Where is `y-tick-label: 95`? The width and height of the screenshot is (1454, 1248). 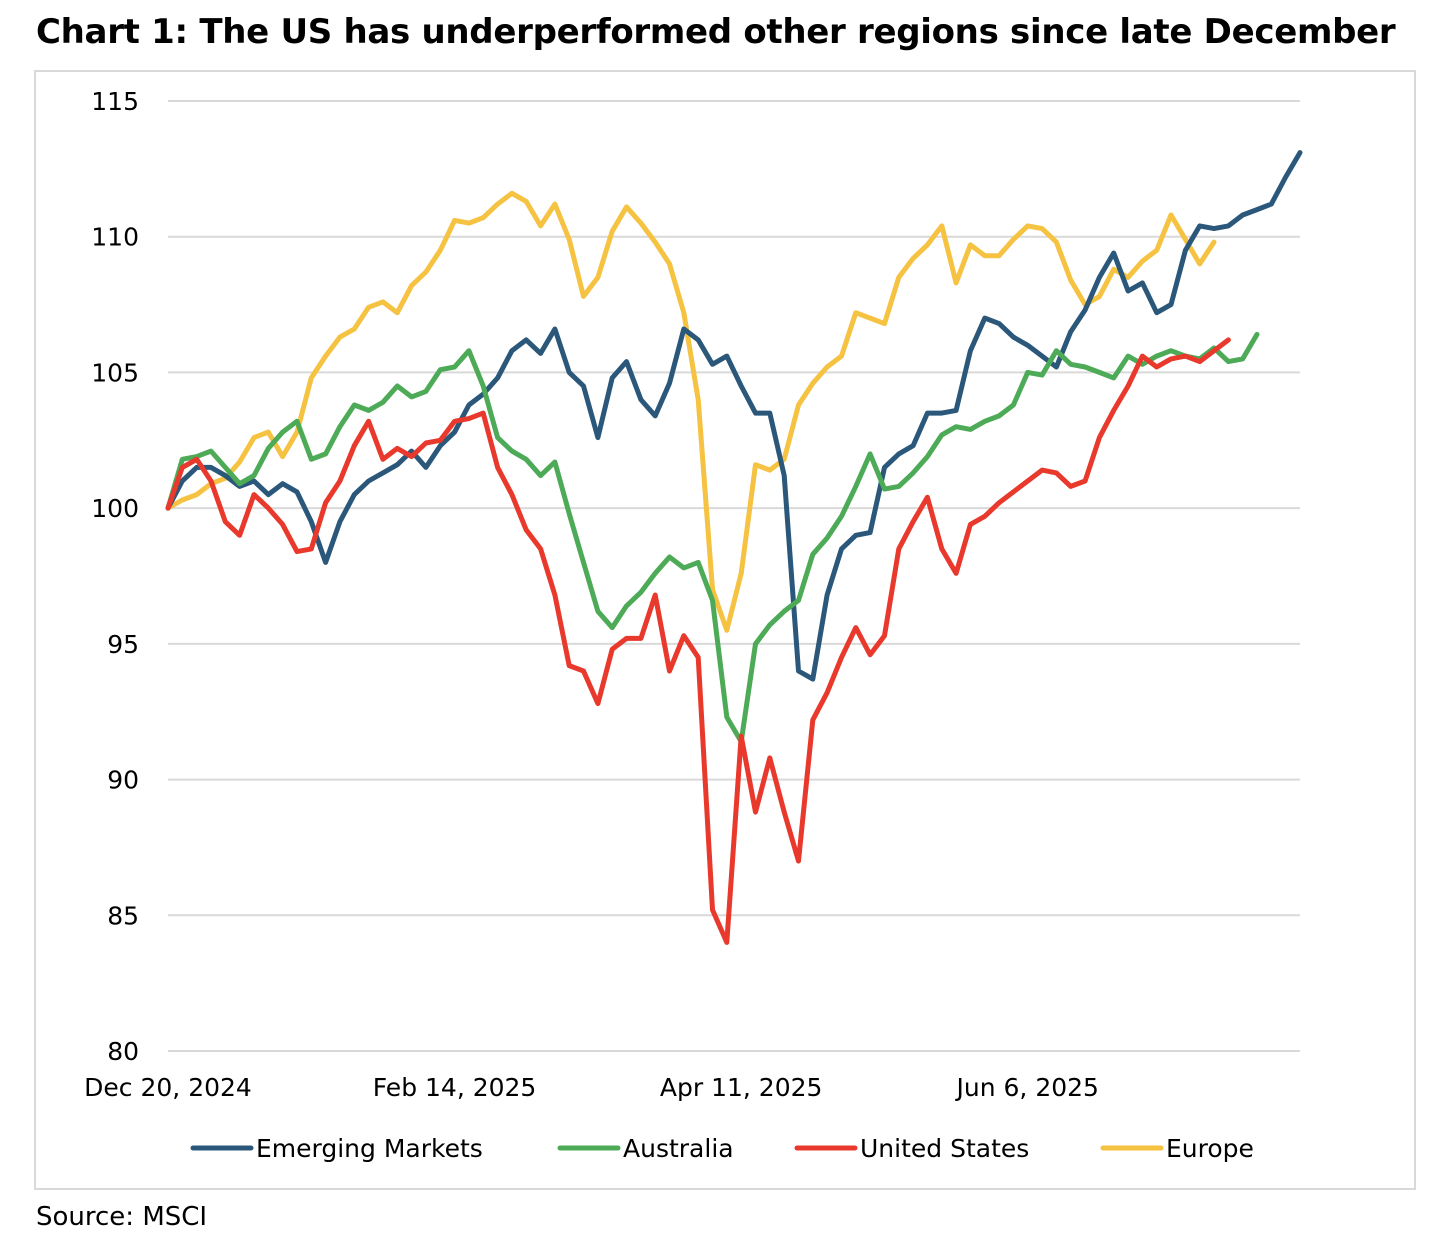
y-tick-label: 95 is located at coordinates (123, 644).